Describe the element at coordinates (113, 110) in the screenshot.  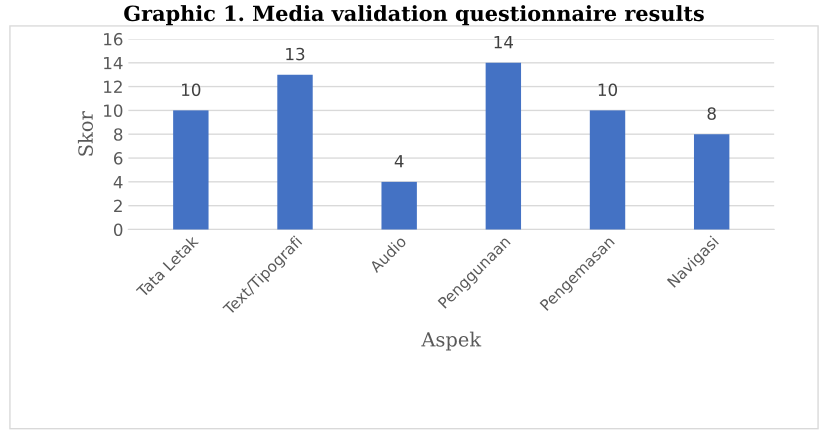
I see `y-tick-label: 10` at that location.